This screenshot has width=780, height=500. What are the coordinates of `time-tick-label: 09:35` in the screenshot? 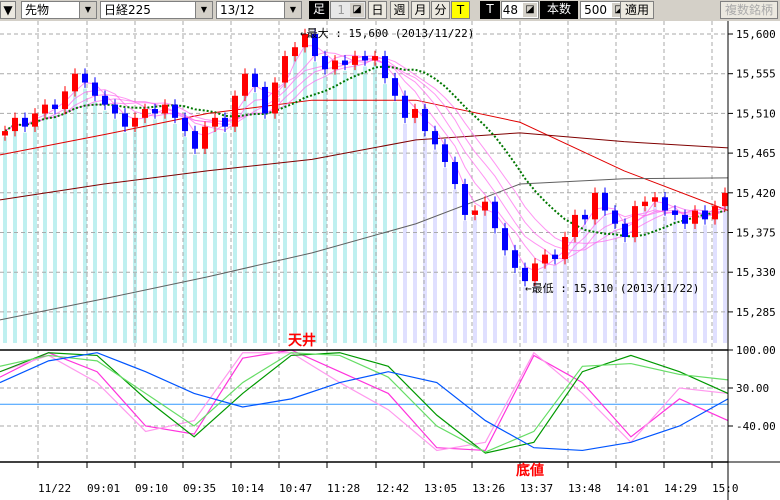 It's located at (199, 488).